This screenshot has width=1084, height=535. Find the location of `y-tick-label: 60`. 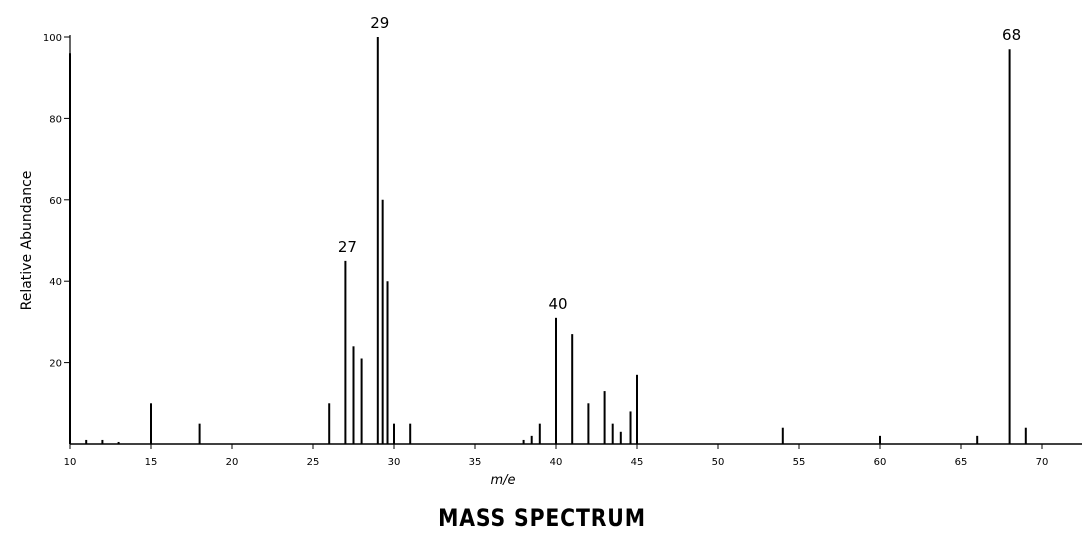

y-tick-label: 60 is located at coordinates (55, 201).